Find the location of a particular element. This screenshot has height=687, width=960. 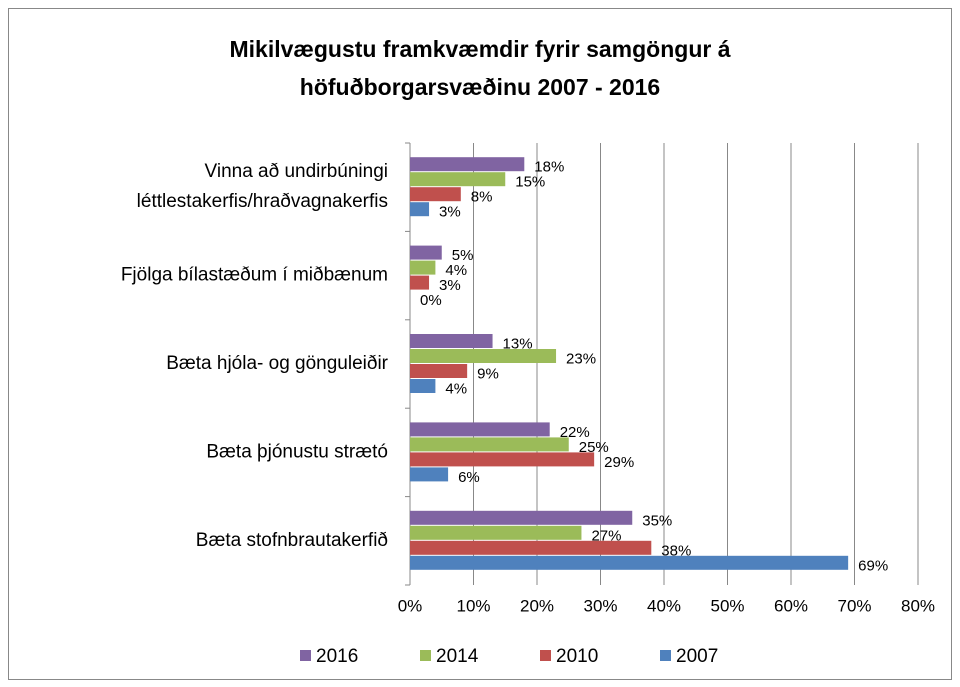

value-label: 15% is located at coordinates (530, 182).